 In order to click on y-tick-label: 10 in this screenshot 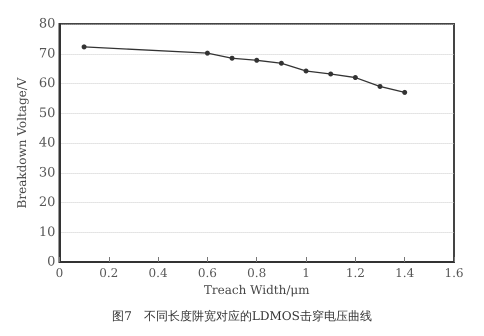, I will do `click(47, 232)`.